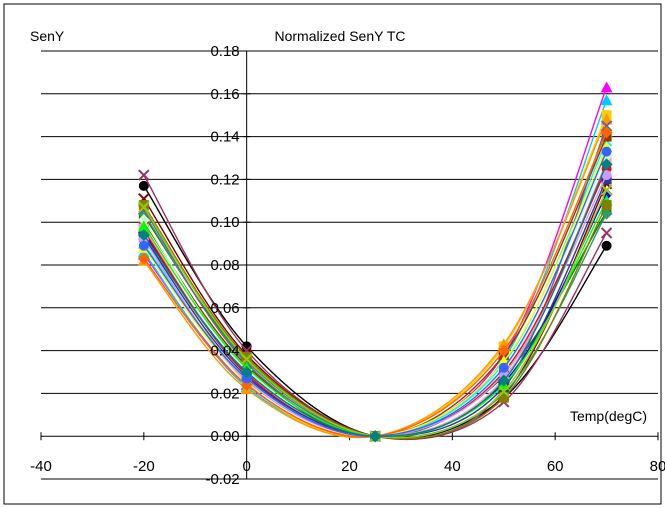  I want to click on y-tick-label: -0.02, so click(222, 479).